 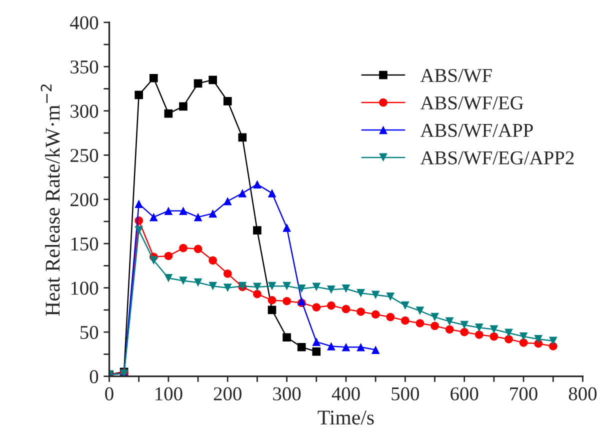 I want to click on legend-label: ABS/WF/APP, so click(x=476, y=131).